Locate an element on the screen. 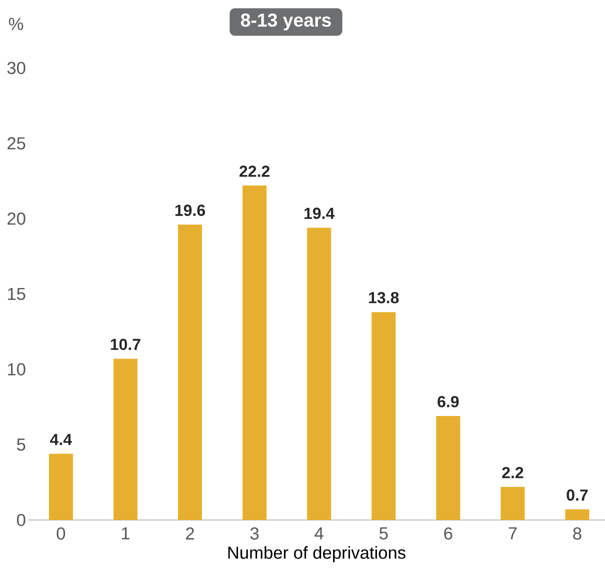 The image size is (605, 580). data-label: 19.4 is located at coordinates (319, 213).